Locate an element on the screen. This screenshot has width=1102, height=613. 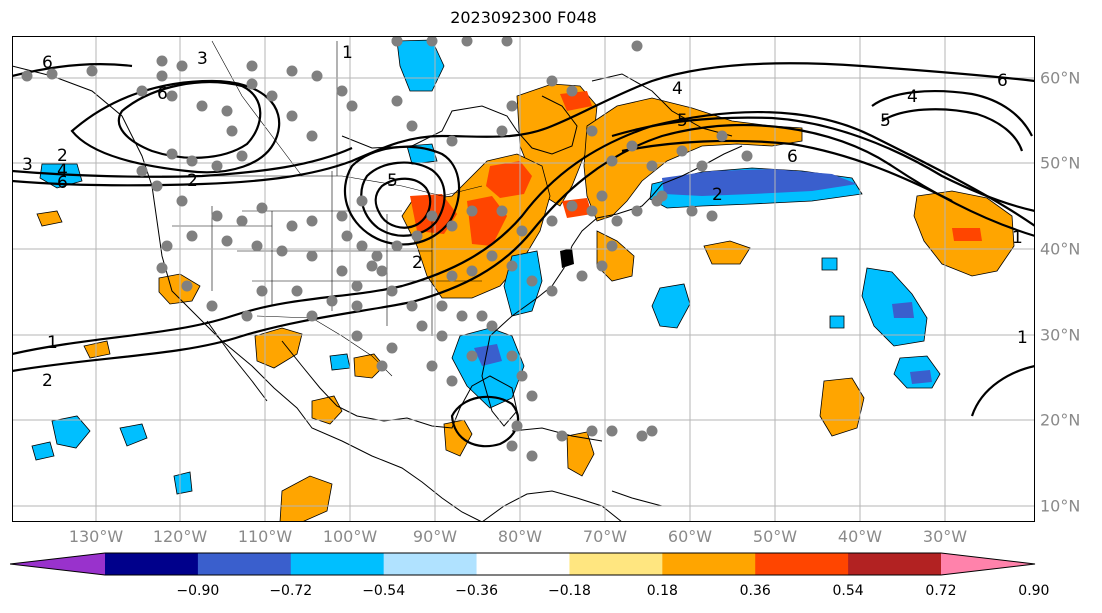
colorbar-tick-label: 0.90 is located at coordinates (1034, 591).